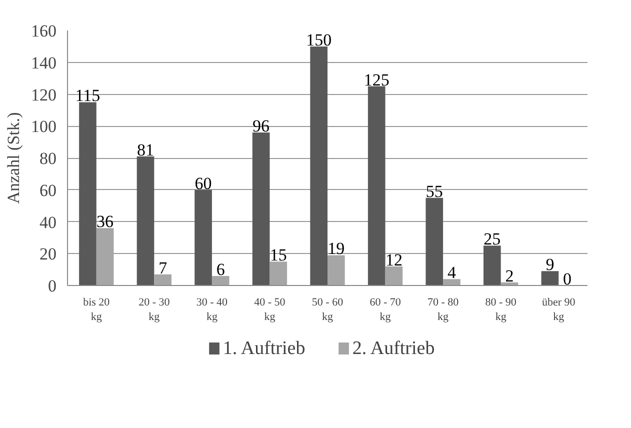 The height and width of the screenshot is (428, 631). What do you see at coordinates (212, 309) in the screenshot?
I see `x-tick-label: 30 - 40 kg` at bounding box center [212, 309].